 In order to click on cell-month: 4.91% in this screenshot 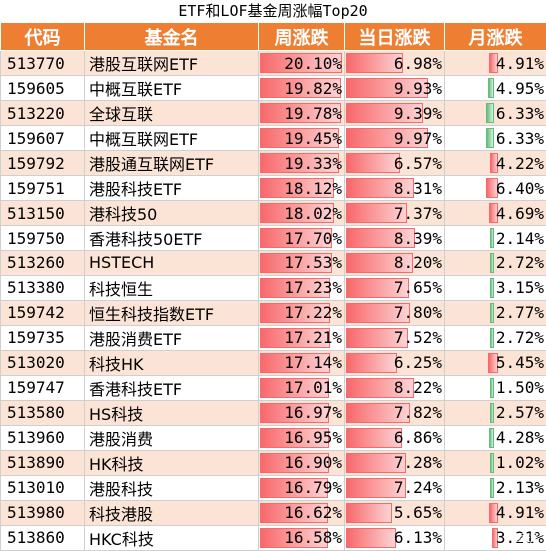, I will do `click(495, 63)`.